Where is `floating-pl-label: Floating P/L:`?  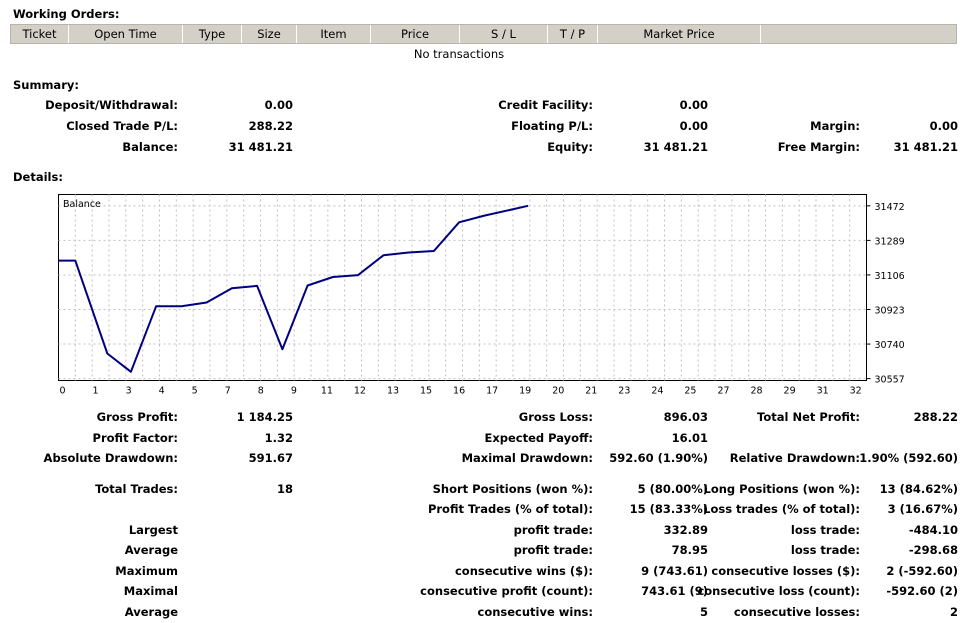 floating-pl-label: Floating P/L: is located at coordinates (552, 126).